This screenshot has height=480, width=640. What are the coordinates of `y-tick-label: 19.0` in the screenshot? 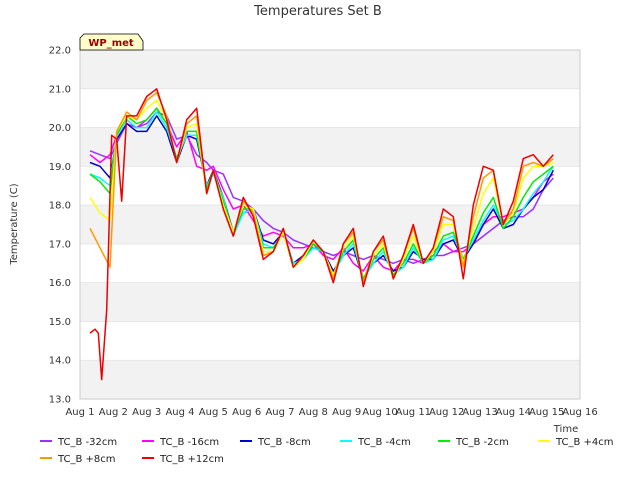 It's located at (60, 167).